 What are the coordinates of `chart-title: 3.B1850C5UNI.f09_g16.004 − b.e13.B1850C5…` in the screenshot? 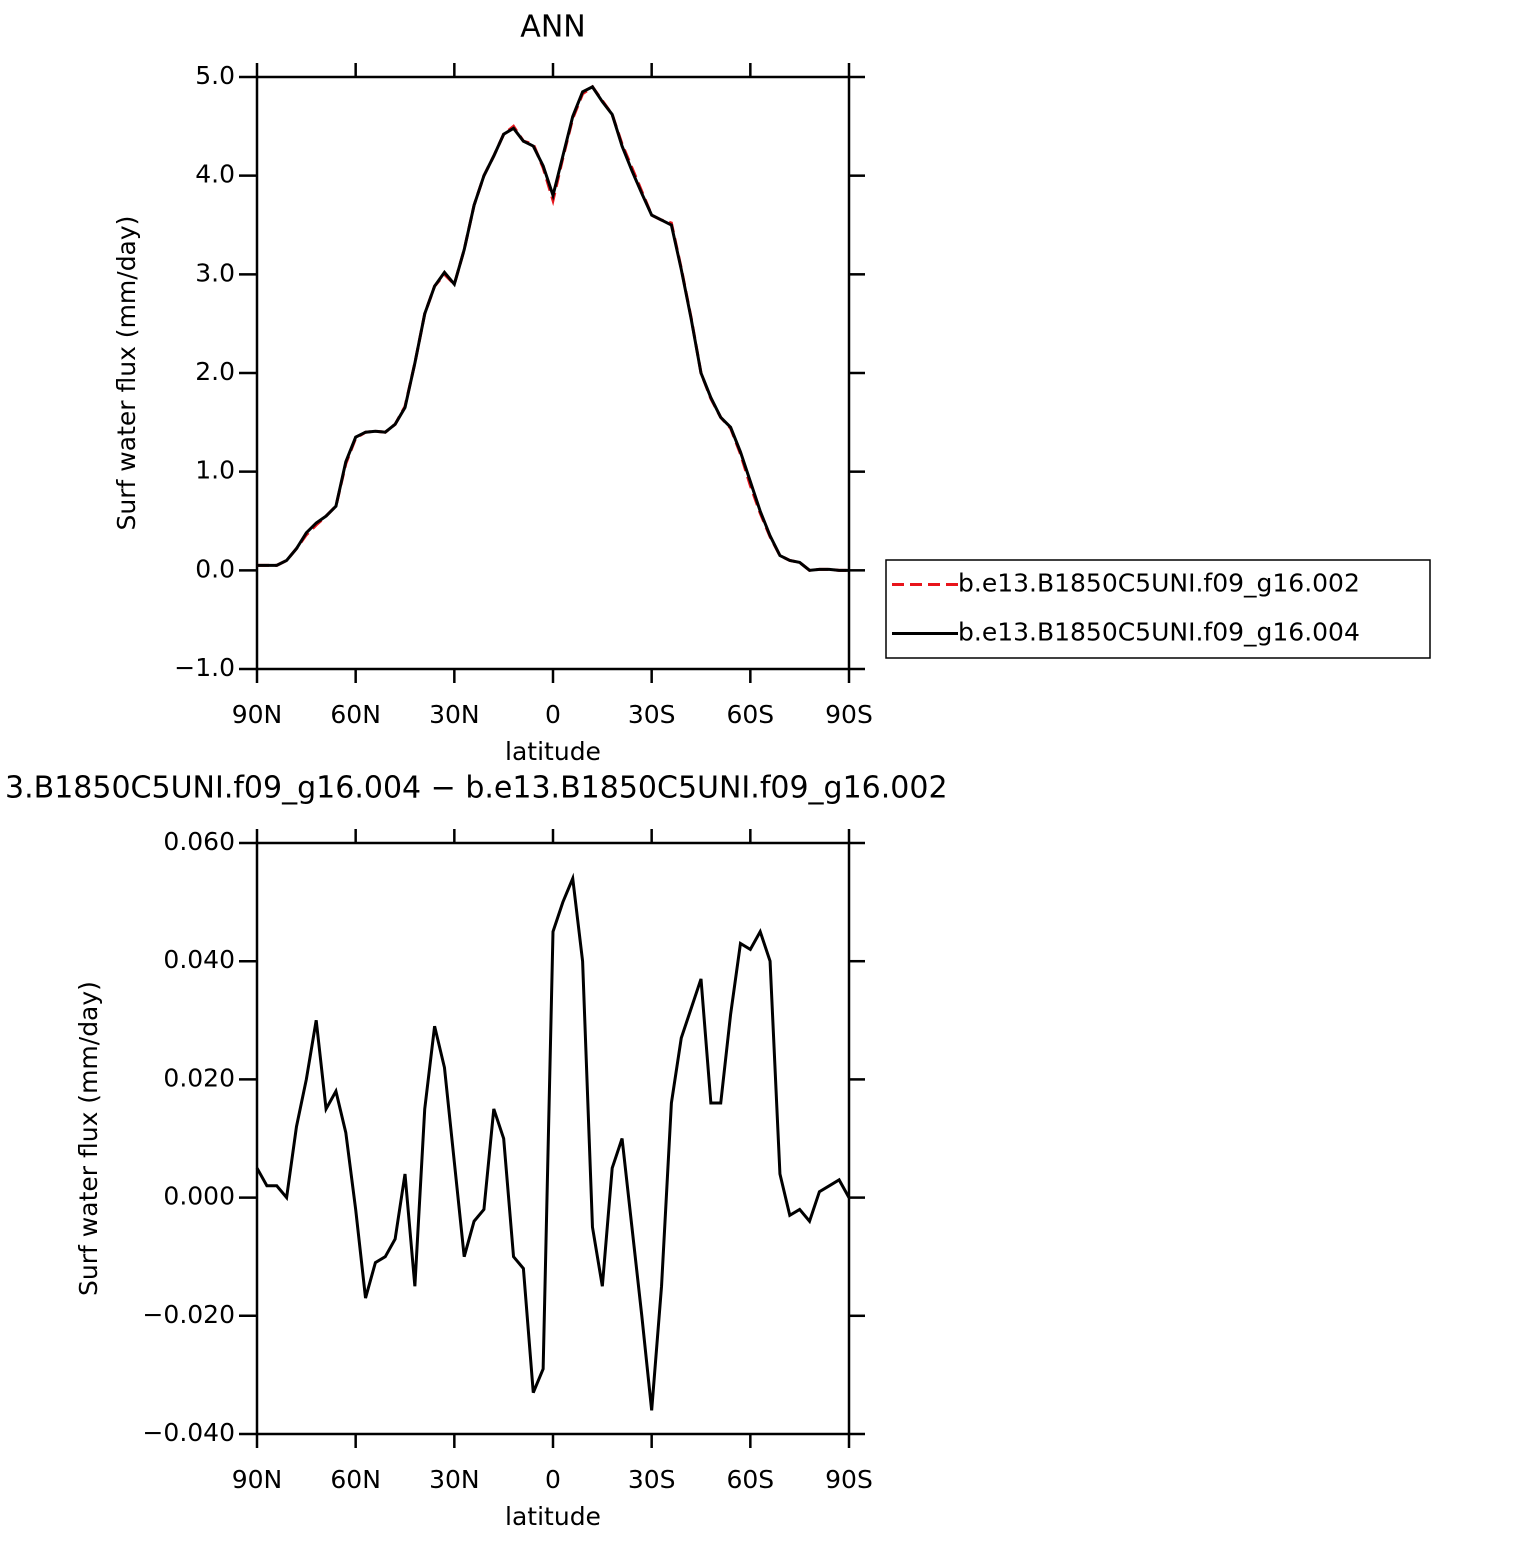 It's located at (476, 788).